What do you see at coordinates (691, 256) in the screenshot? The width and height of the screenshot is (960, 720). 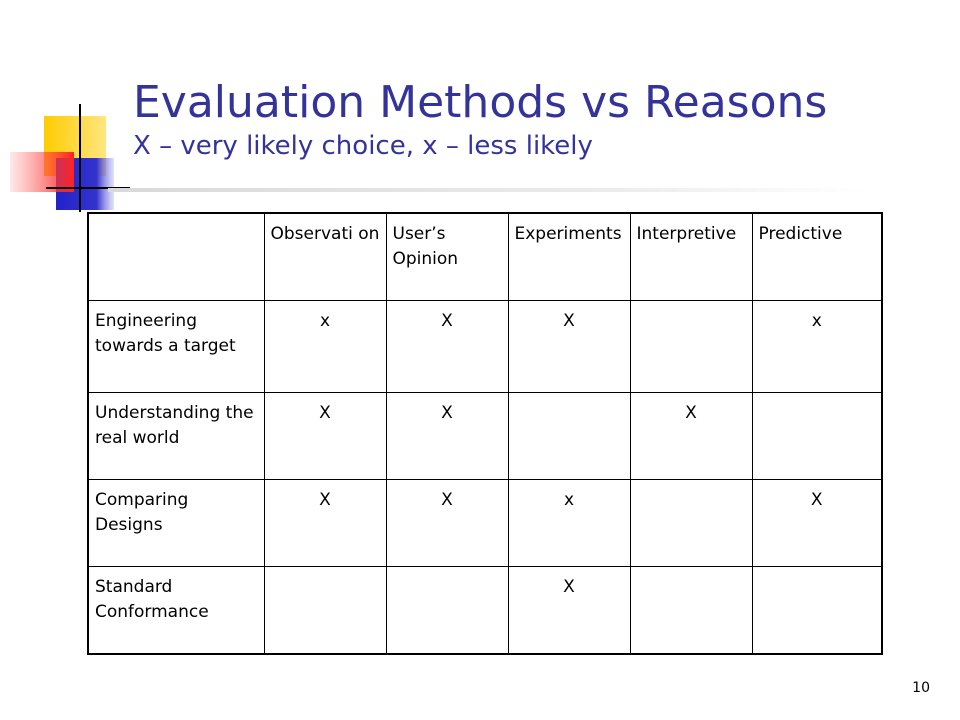 I see `column-header: Interpretive` at bounding box center [691, 256].